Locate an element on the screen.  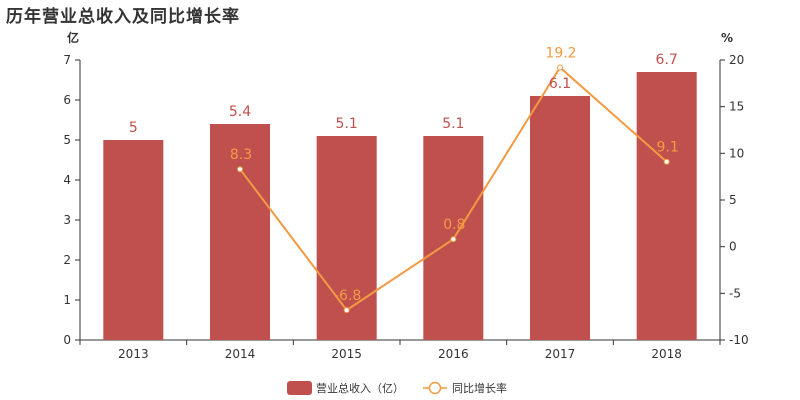
growth-rate-data-label: 8.3 is located at coordinates (241, 155).